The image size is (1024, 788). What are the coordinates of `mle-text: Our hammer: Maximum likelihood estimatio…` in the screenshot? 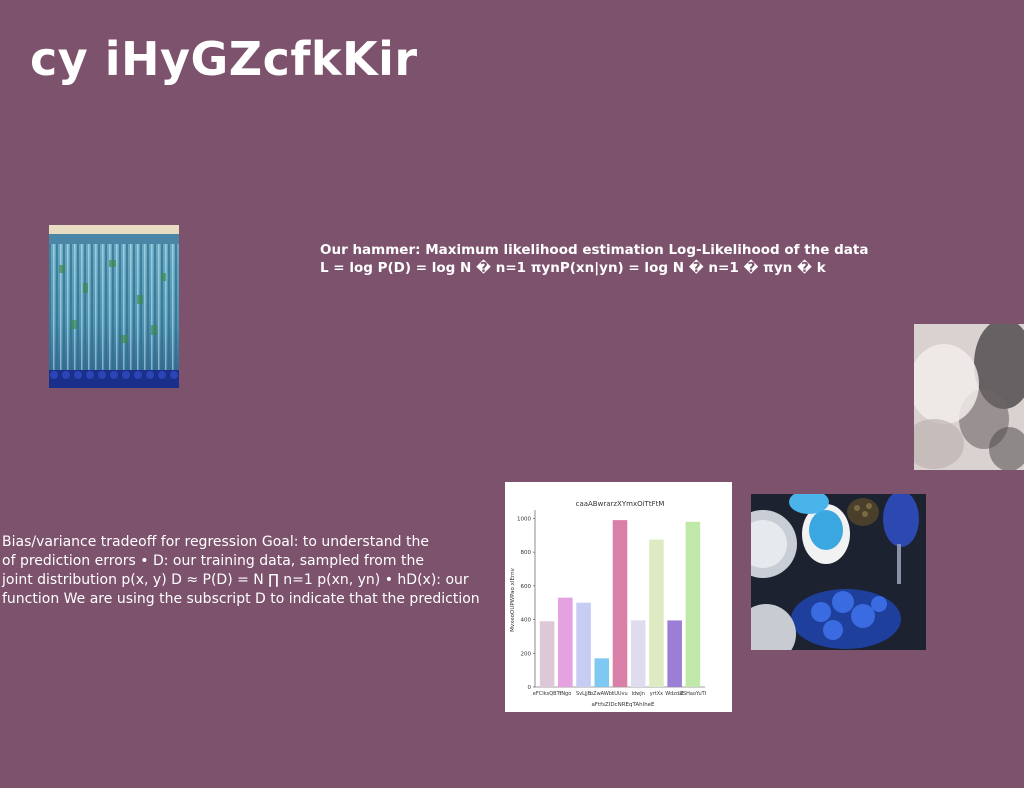 It's located at (594, 259).